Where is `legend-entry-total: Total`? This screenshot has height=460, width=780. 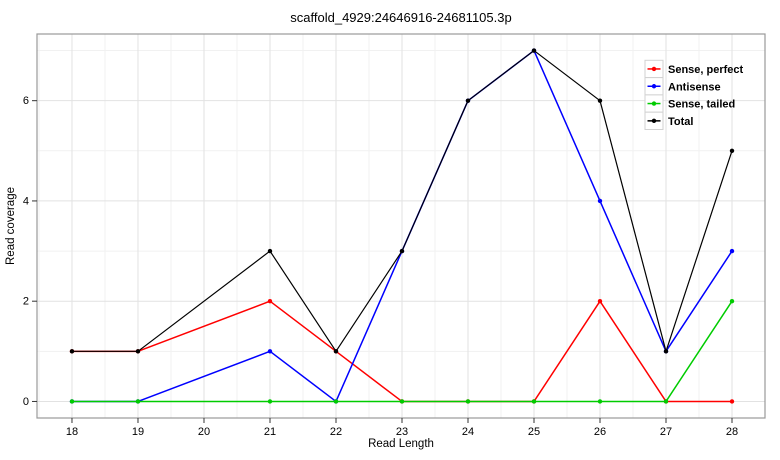 legend-entry-total: Total is located at coordinates (668, 120).